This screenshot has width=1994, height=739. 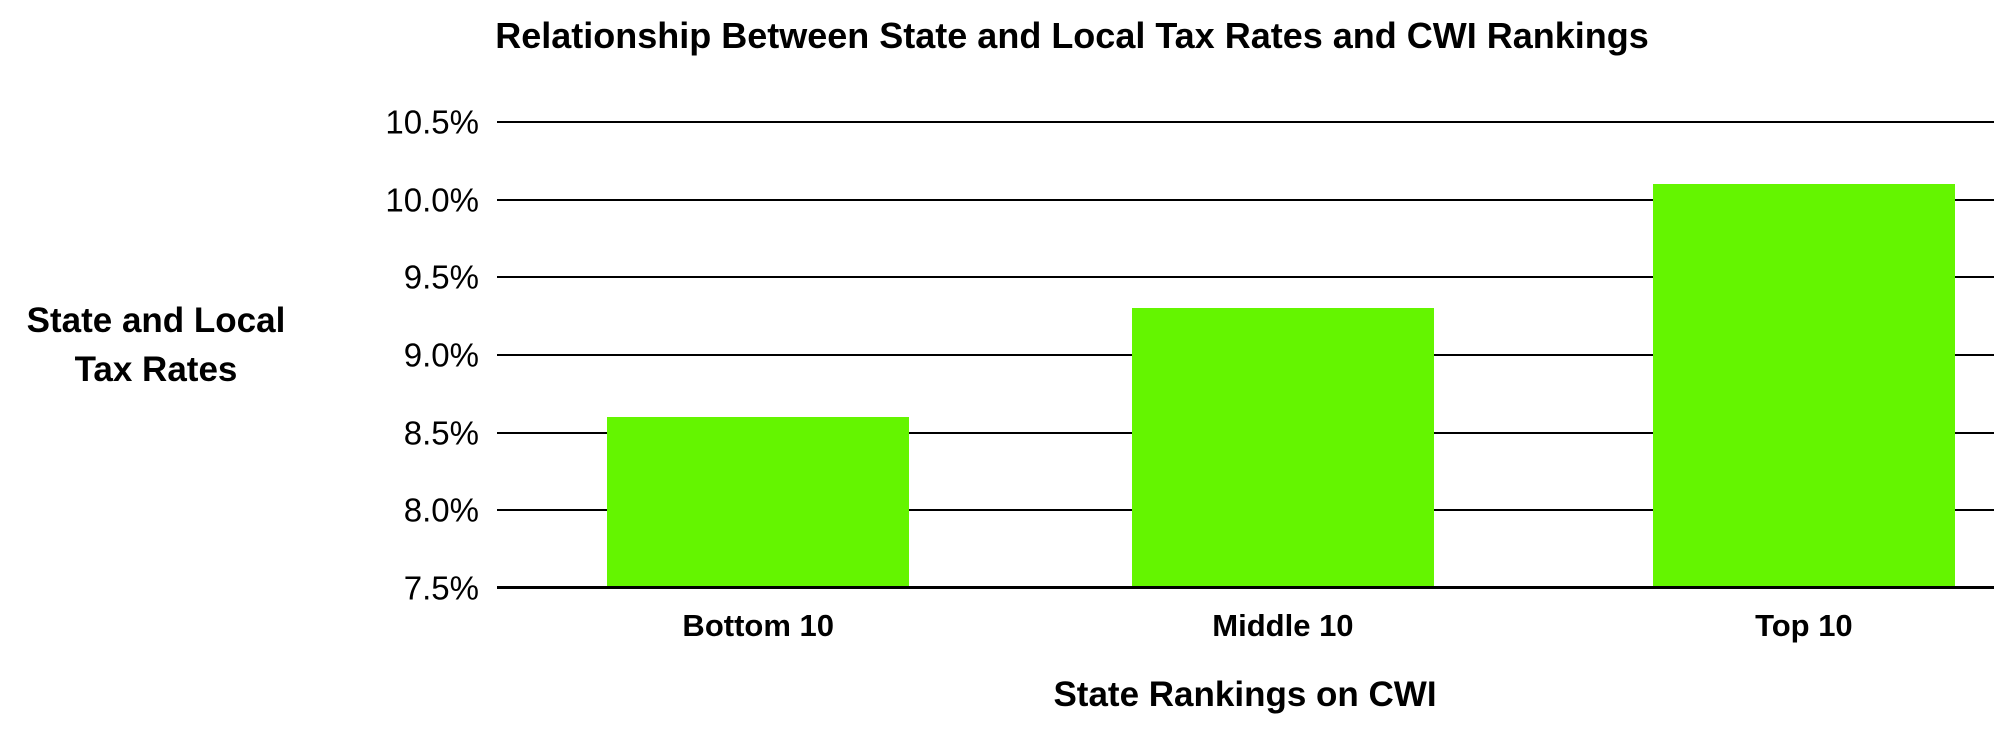 What do you see at coordinates (441, 277) in the screenshot?
I see `y-tick-label-9-5-: 9.5%` at bounding box center [441, 277].